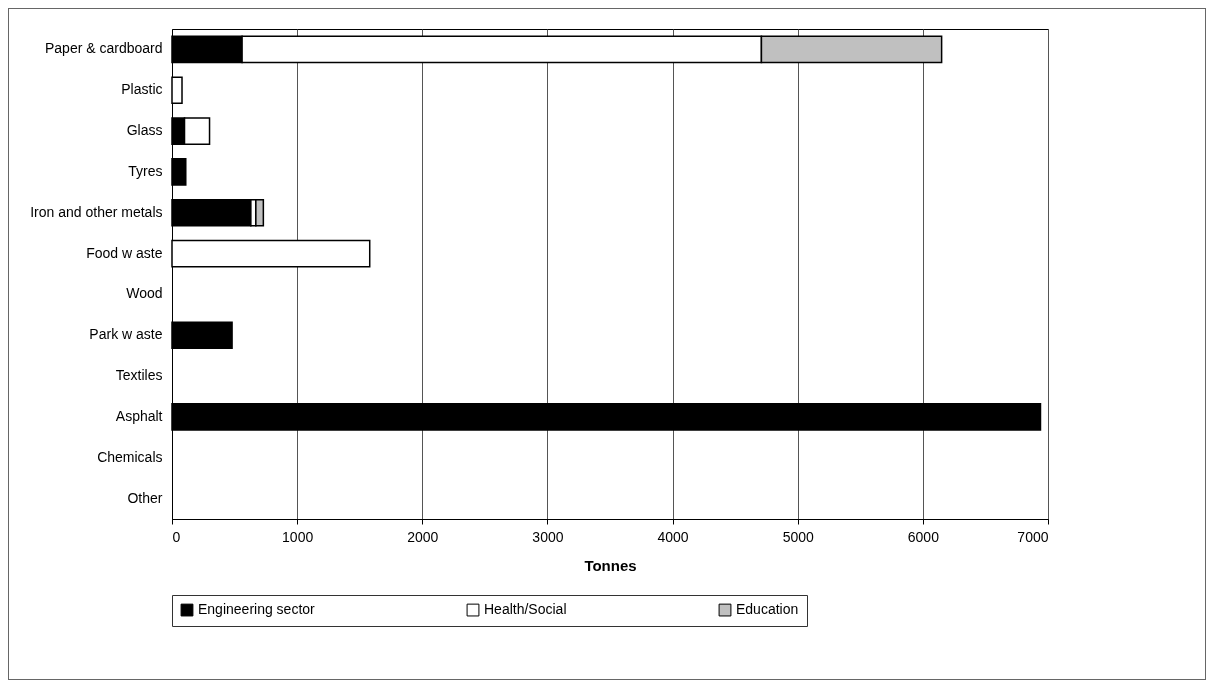 This screenshot has width=1216, height=692. Describe the element at coordinates (139, 375) in the screenshot. I see `y-tick-label: Textiles` at that location.